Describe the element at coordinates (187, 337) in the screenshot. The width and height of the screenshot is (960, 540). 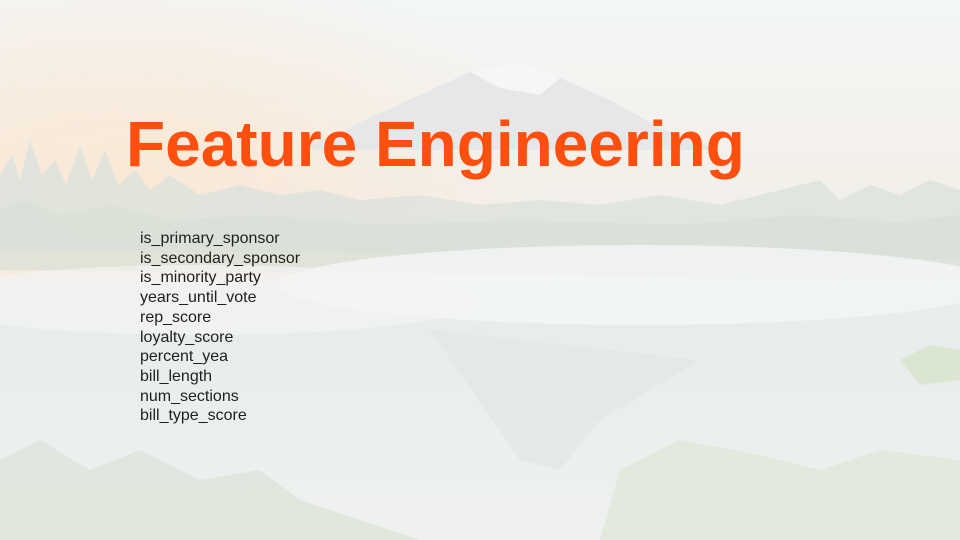
I see `list-item: loyalty_score` at that location.